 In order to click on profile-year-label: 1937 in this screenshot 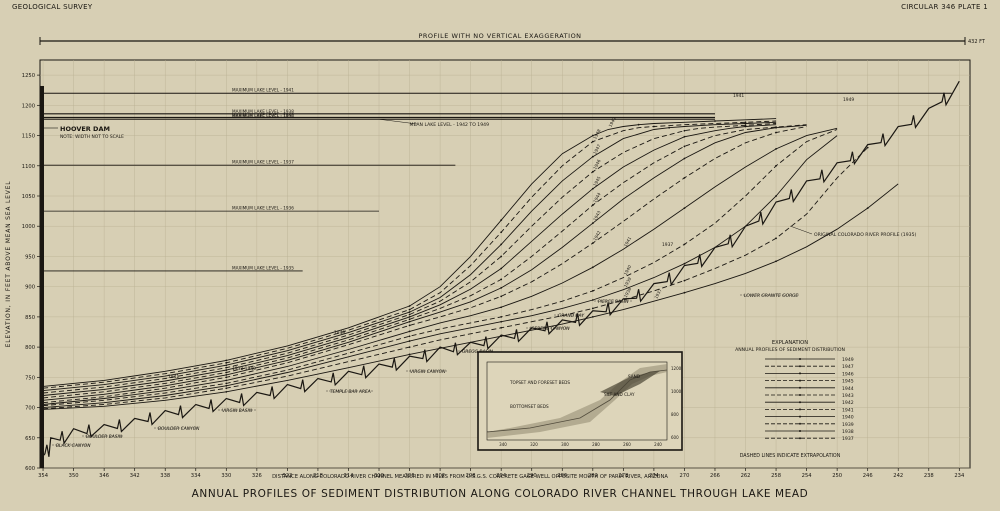, I will do `click(658, 294)`.